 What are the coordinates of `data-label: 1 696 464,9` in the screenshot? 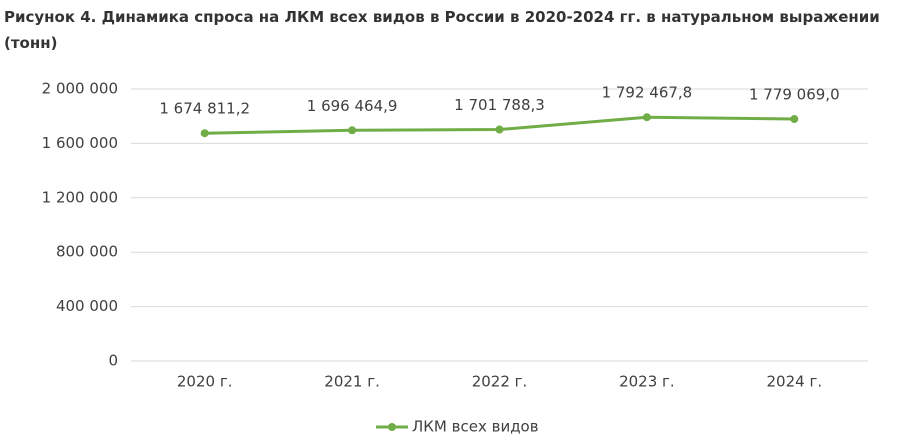 It's located at (352, 106).